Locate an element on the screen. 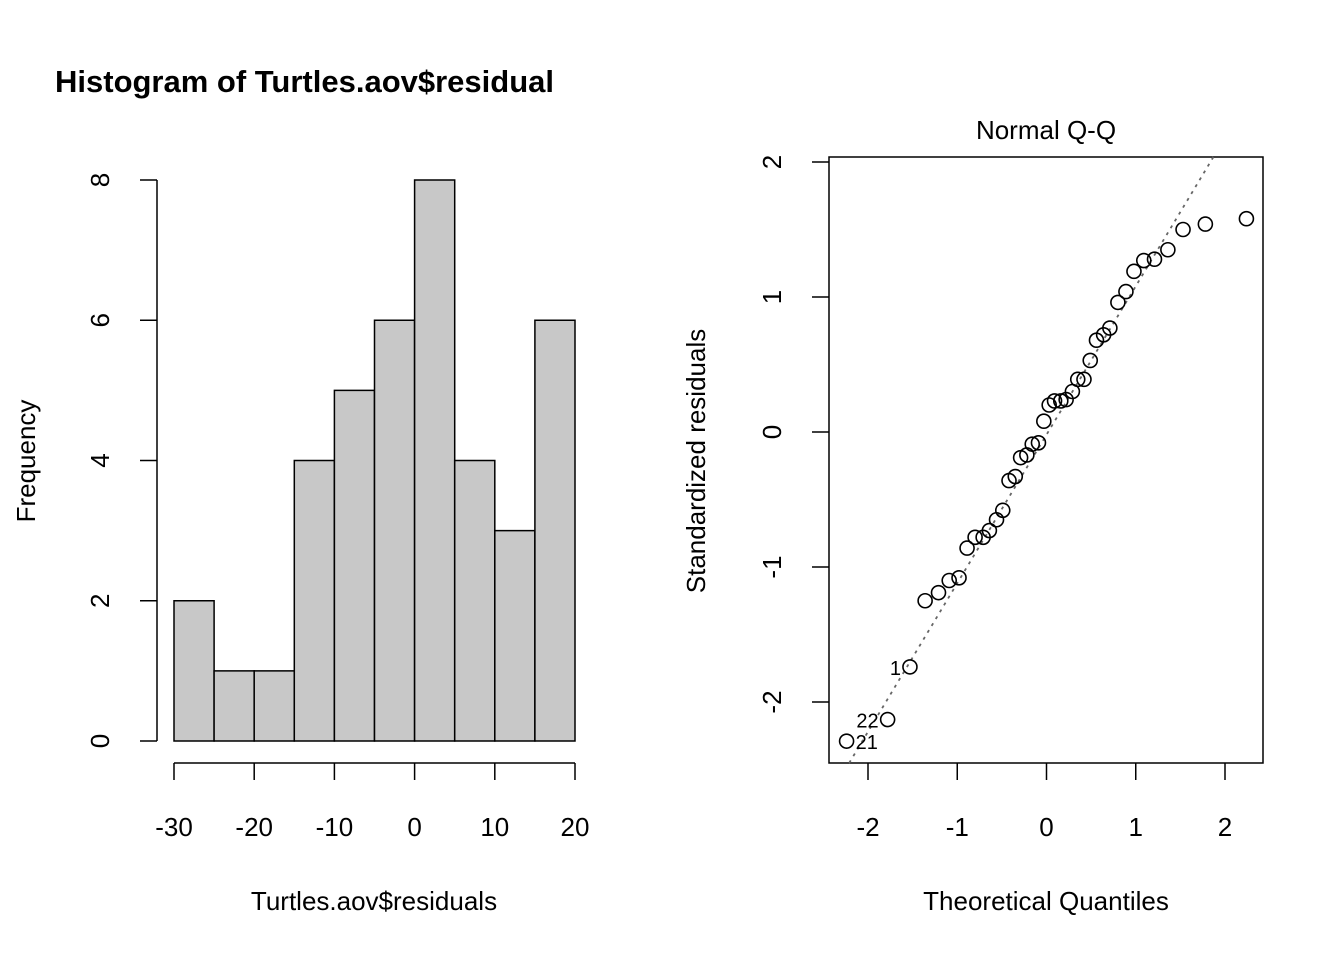 The height and width of the screenshot is (960, 1344). x-tick-label: 2 is located at coordinates (1225, 827).